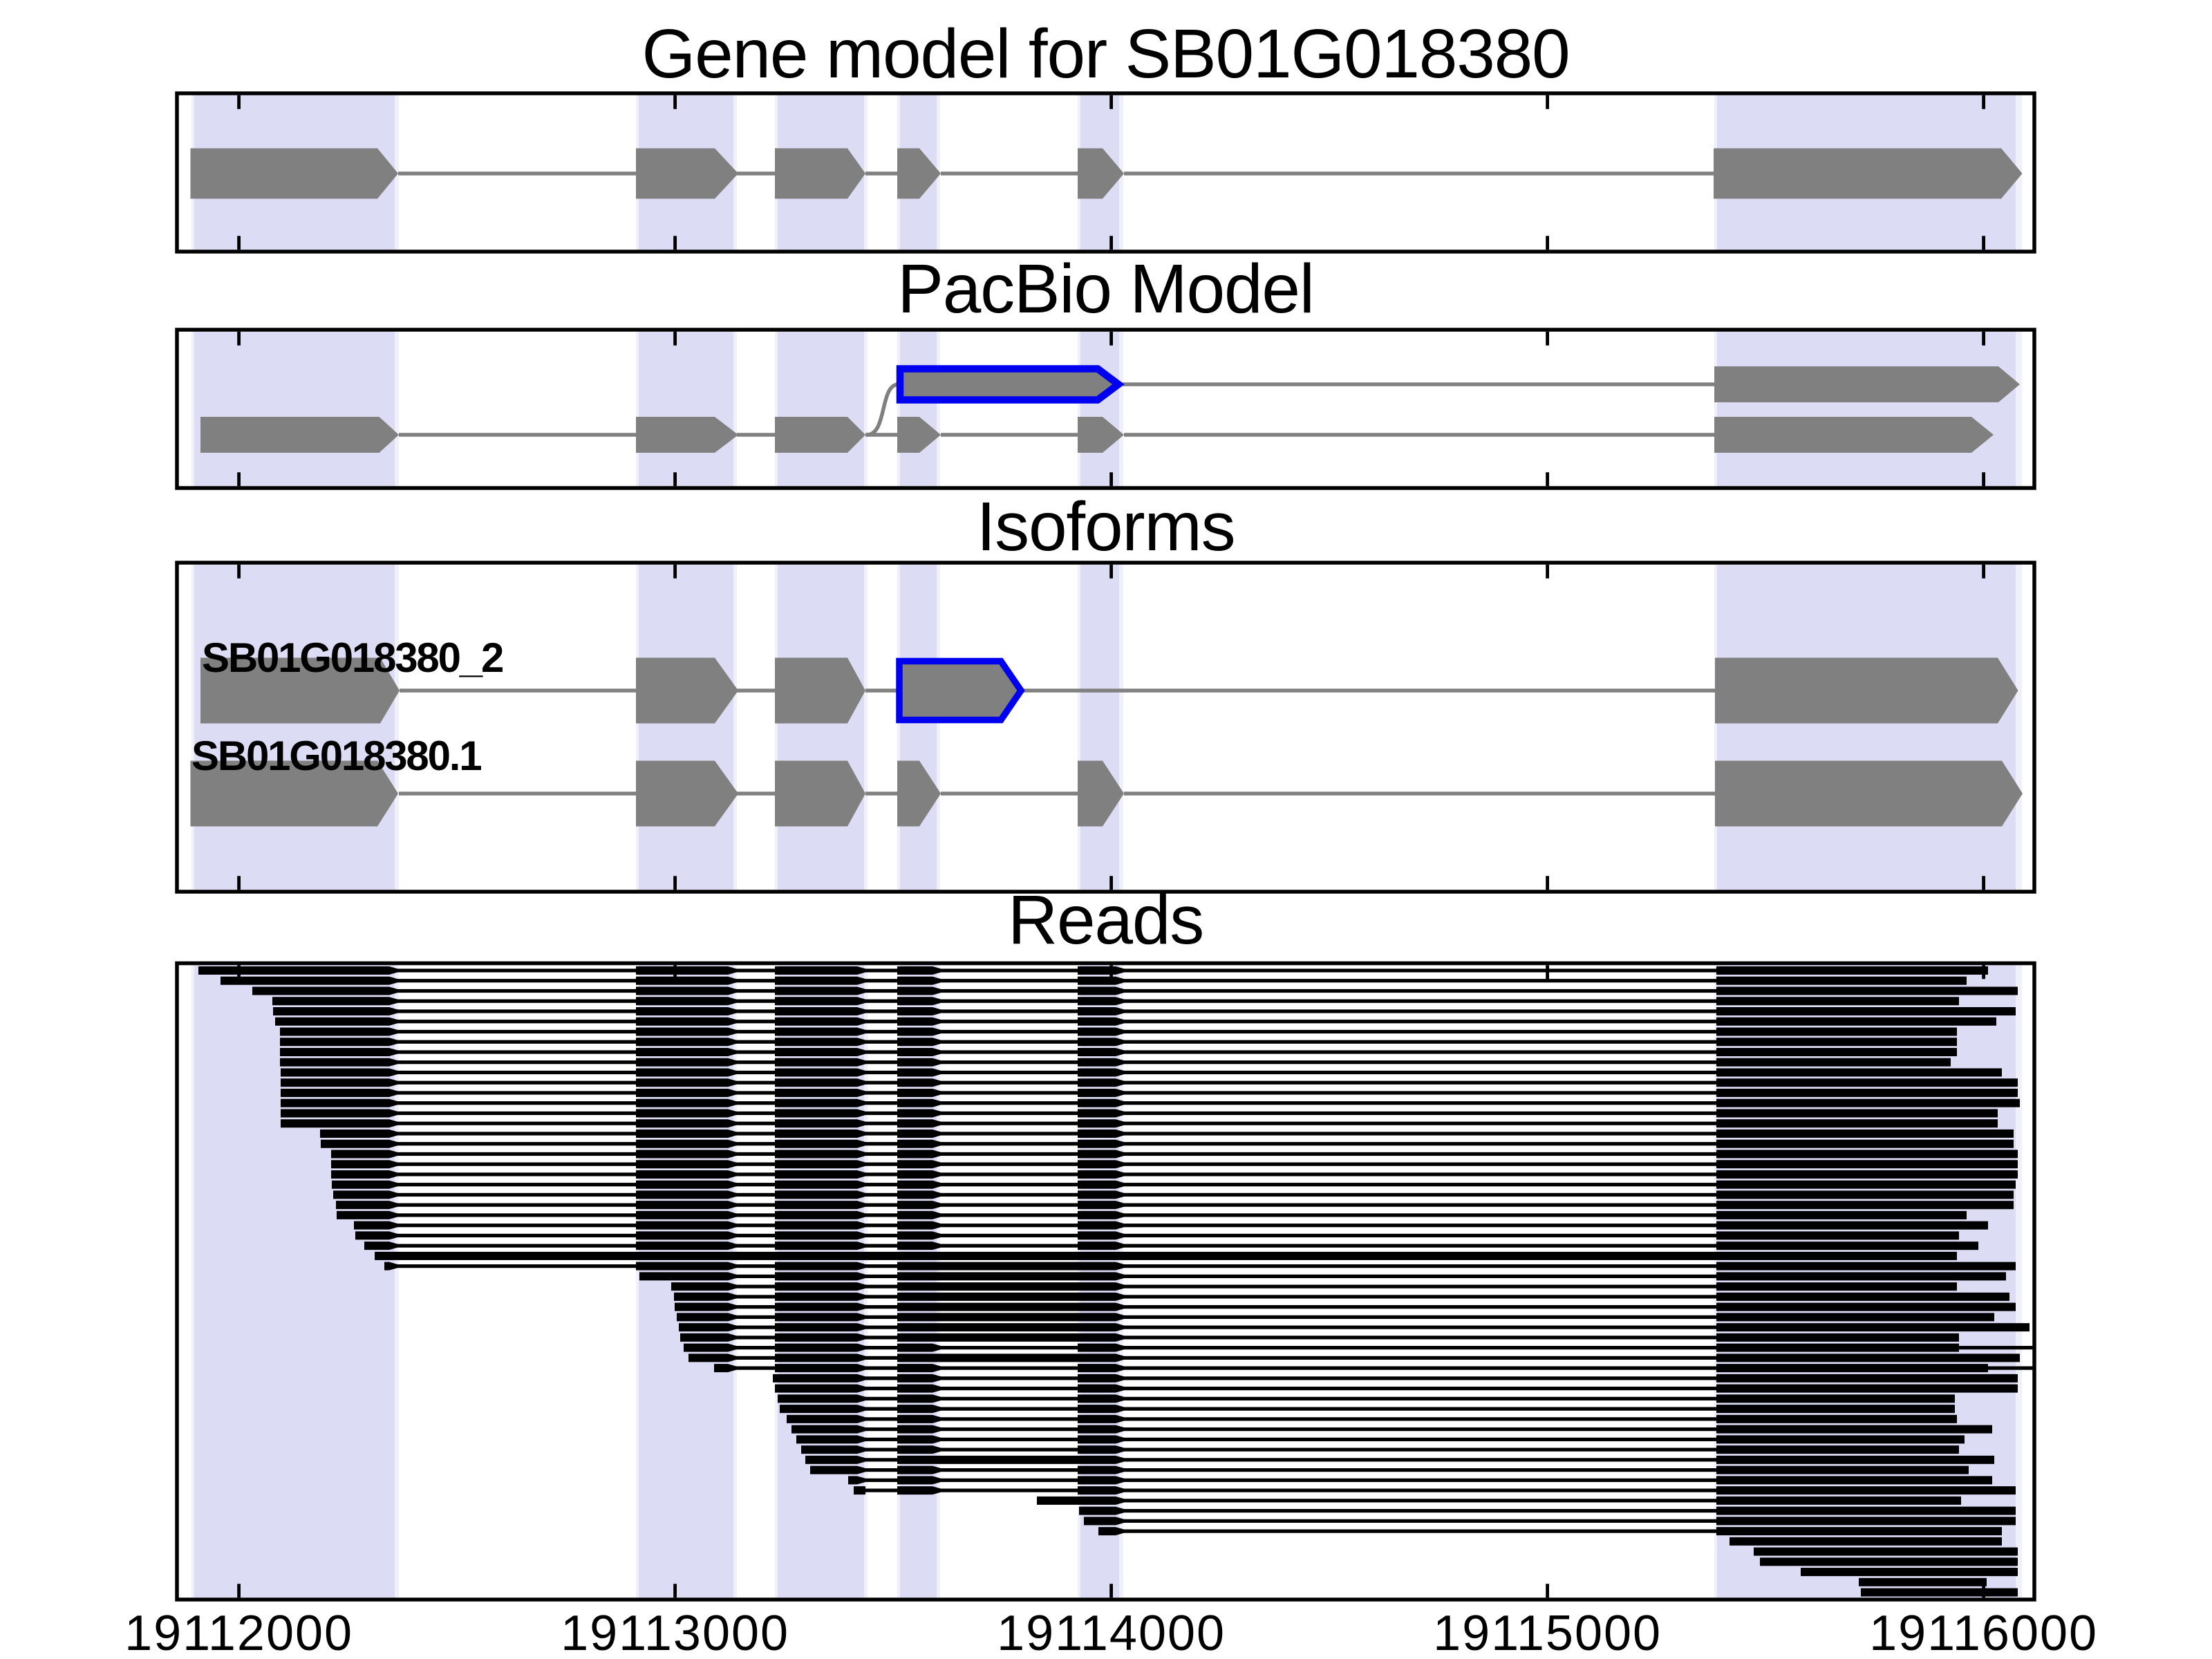 Image resolution: width=2212 pixels, height=1659 pixels. Describe the element at coordinates (675, 1633) in the screenshot. I see `svg-text: 19113000` at that location.